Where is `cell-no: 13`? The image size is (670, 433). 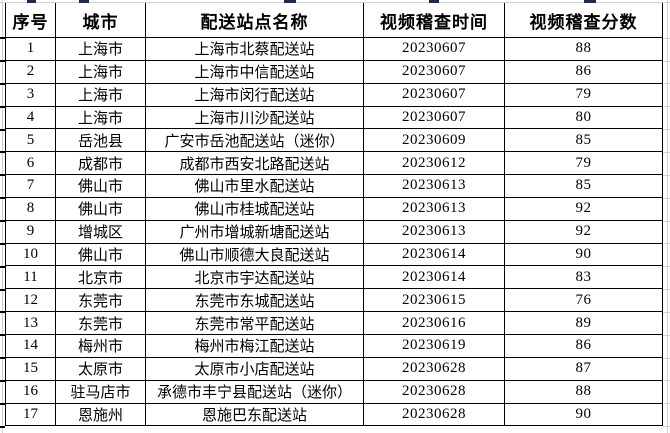
cell-no: 13 is located at coordinates (30, 323).